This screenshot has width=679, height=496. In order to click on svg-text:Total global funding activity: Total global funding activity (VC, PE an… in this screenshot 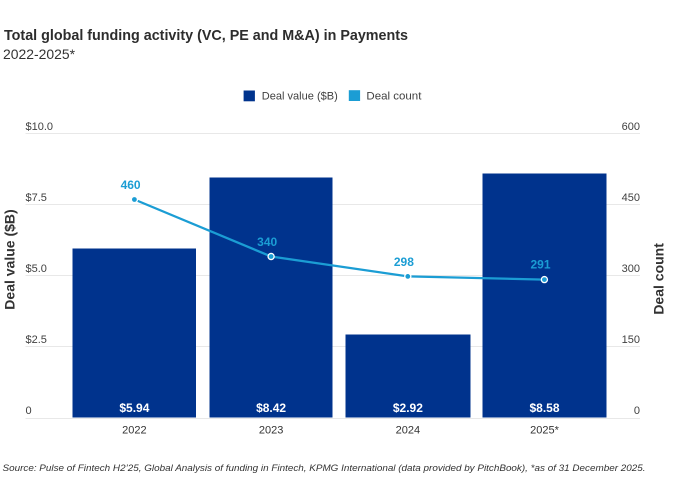, I will do `click(206, 35)`.